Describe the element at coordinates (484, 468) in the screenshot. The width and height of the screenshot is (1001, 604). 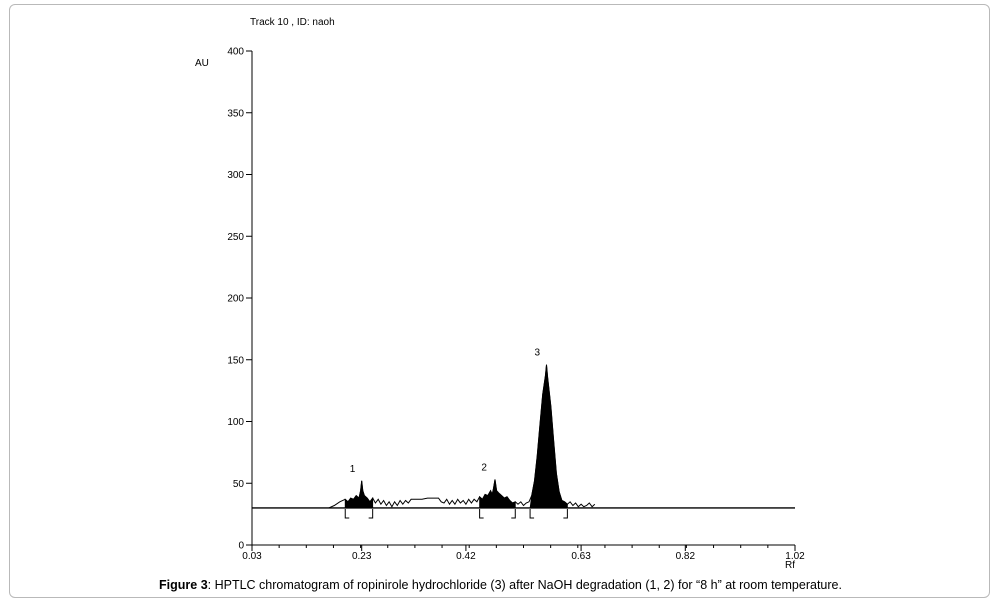
I see `peak-2-label: 2` at that location.